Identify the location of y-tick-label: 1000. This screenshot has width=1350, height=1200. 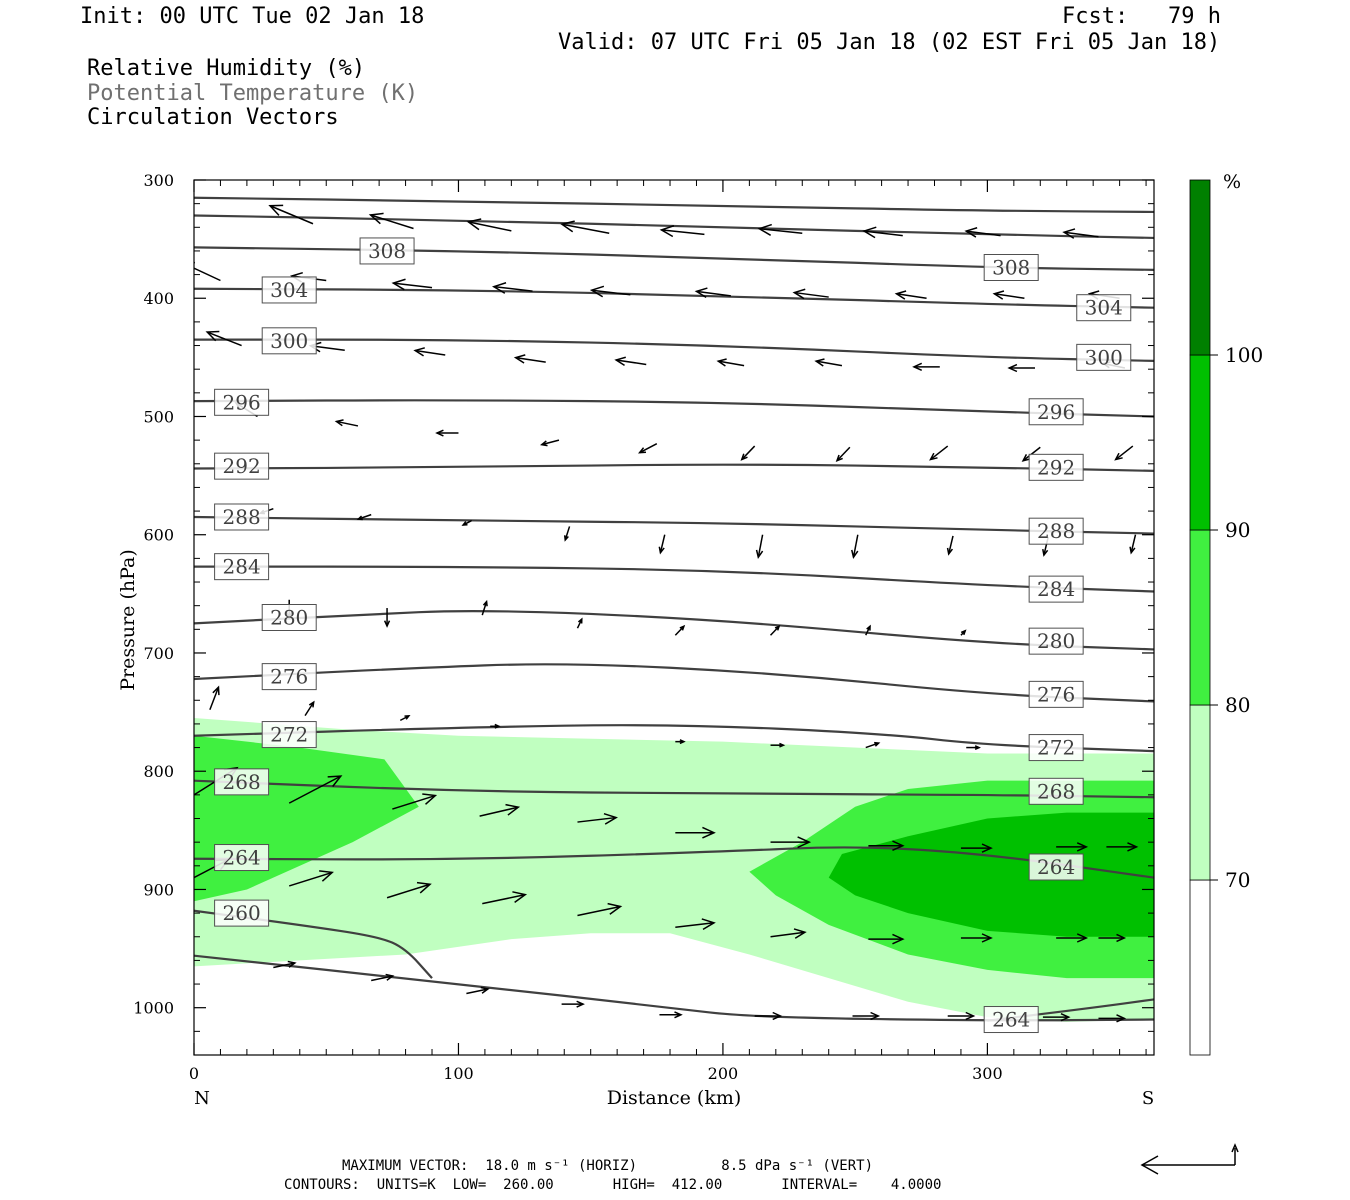
(153, 1008).